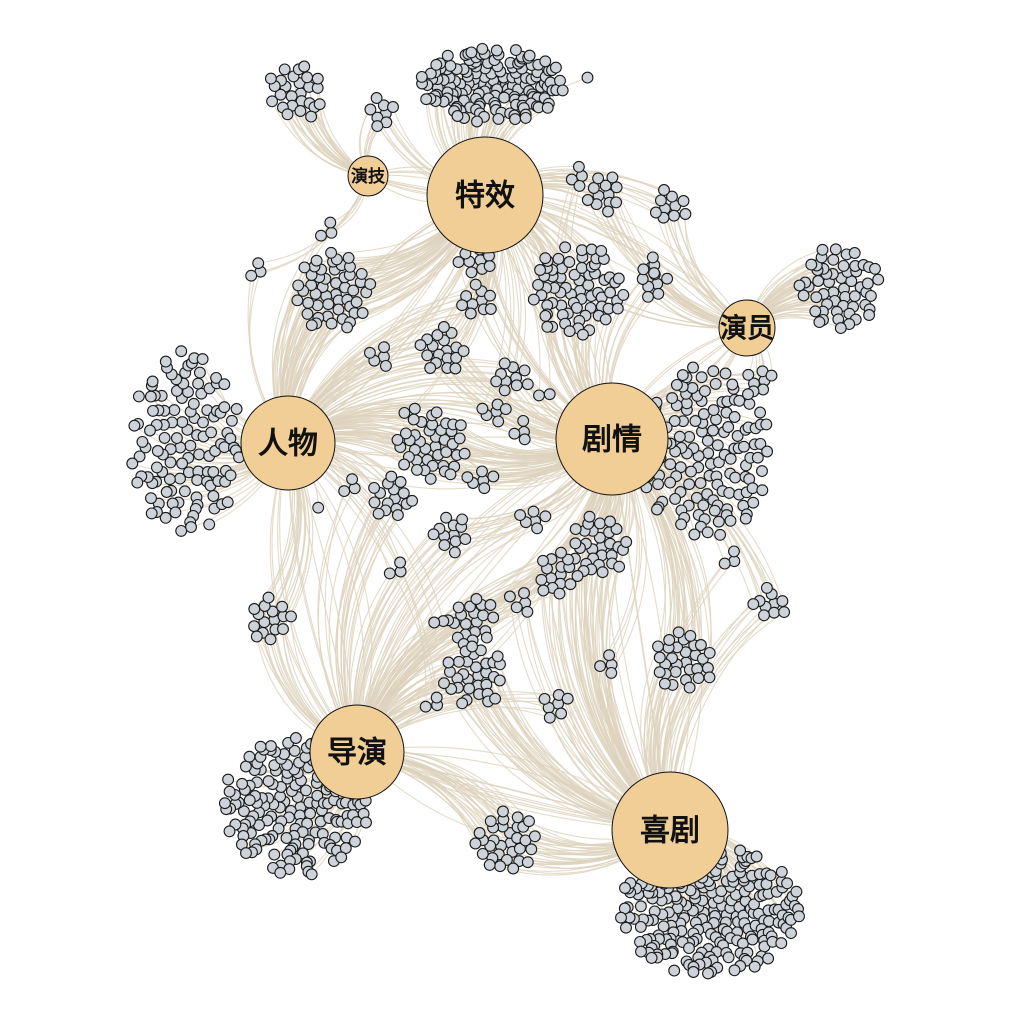 The width and height of the screenshot is (1024, 1024). Describe the element at coordinates (670, 831) in the screenshot. I see `hub-label: 喜剧` at that location.